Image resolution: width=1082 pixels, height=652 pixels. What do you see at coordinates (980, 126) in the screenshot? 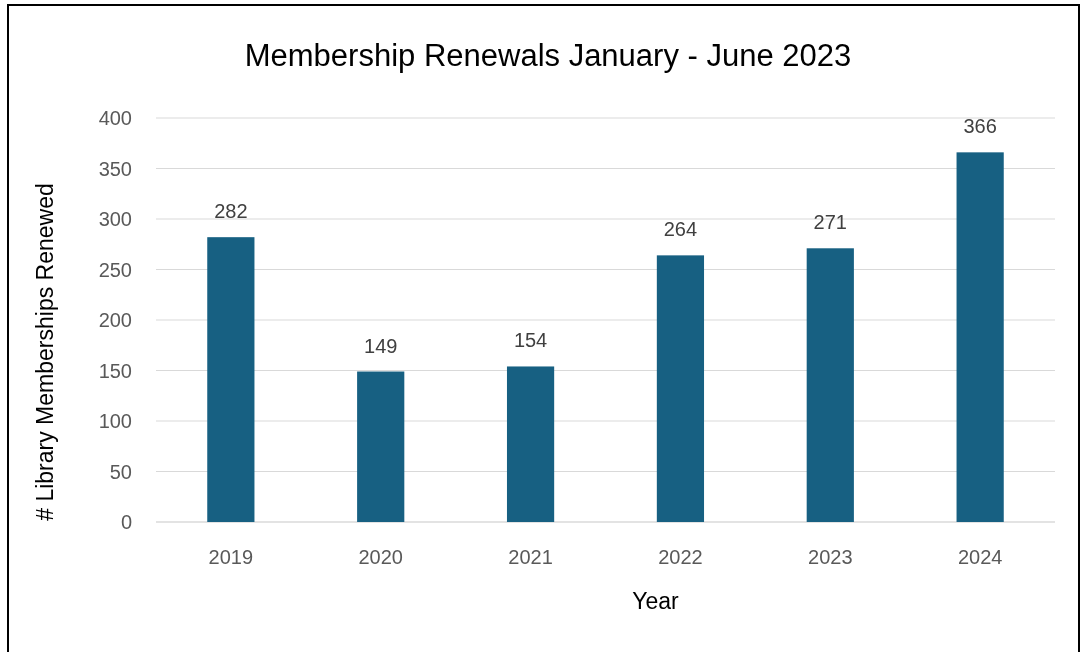
I see `data-label: 366` at bounding box center [980, 126].